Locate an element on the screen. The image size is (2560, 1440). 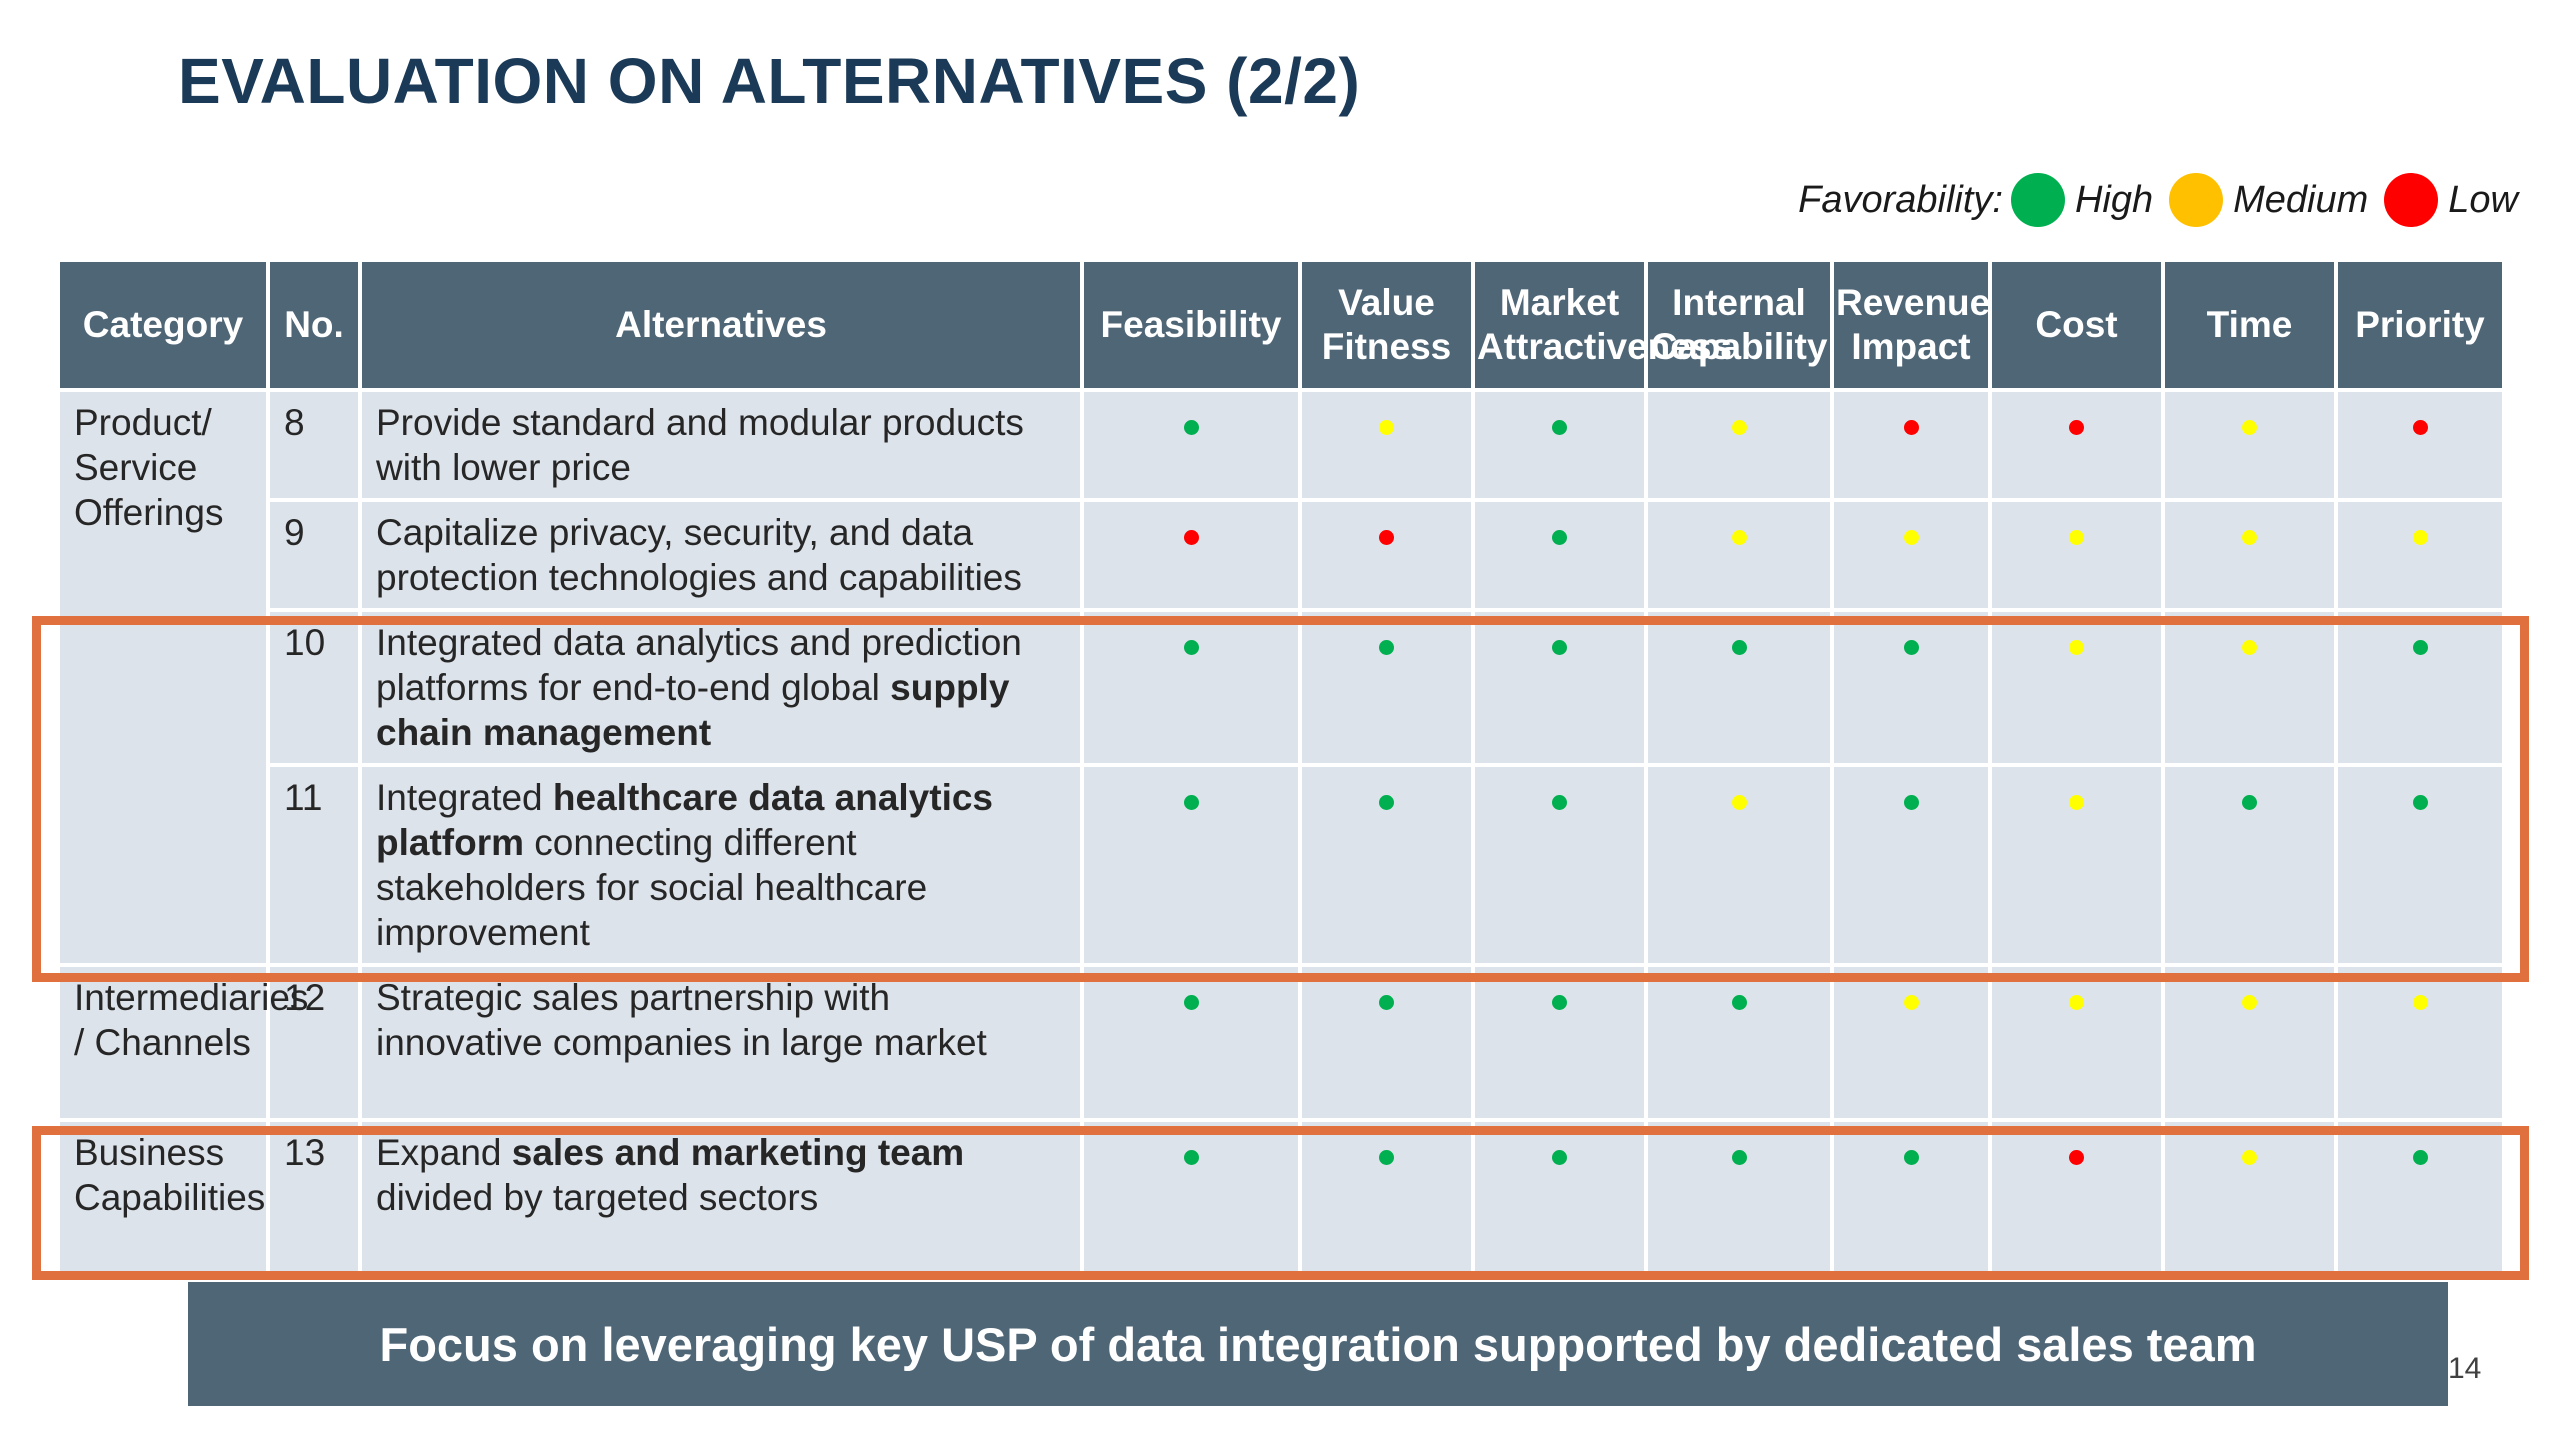
header-feasibility: Feasibility is located at coordinates (1191, 325).